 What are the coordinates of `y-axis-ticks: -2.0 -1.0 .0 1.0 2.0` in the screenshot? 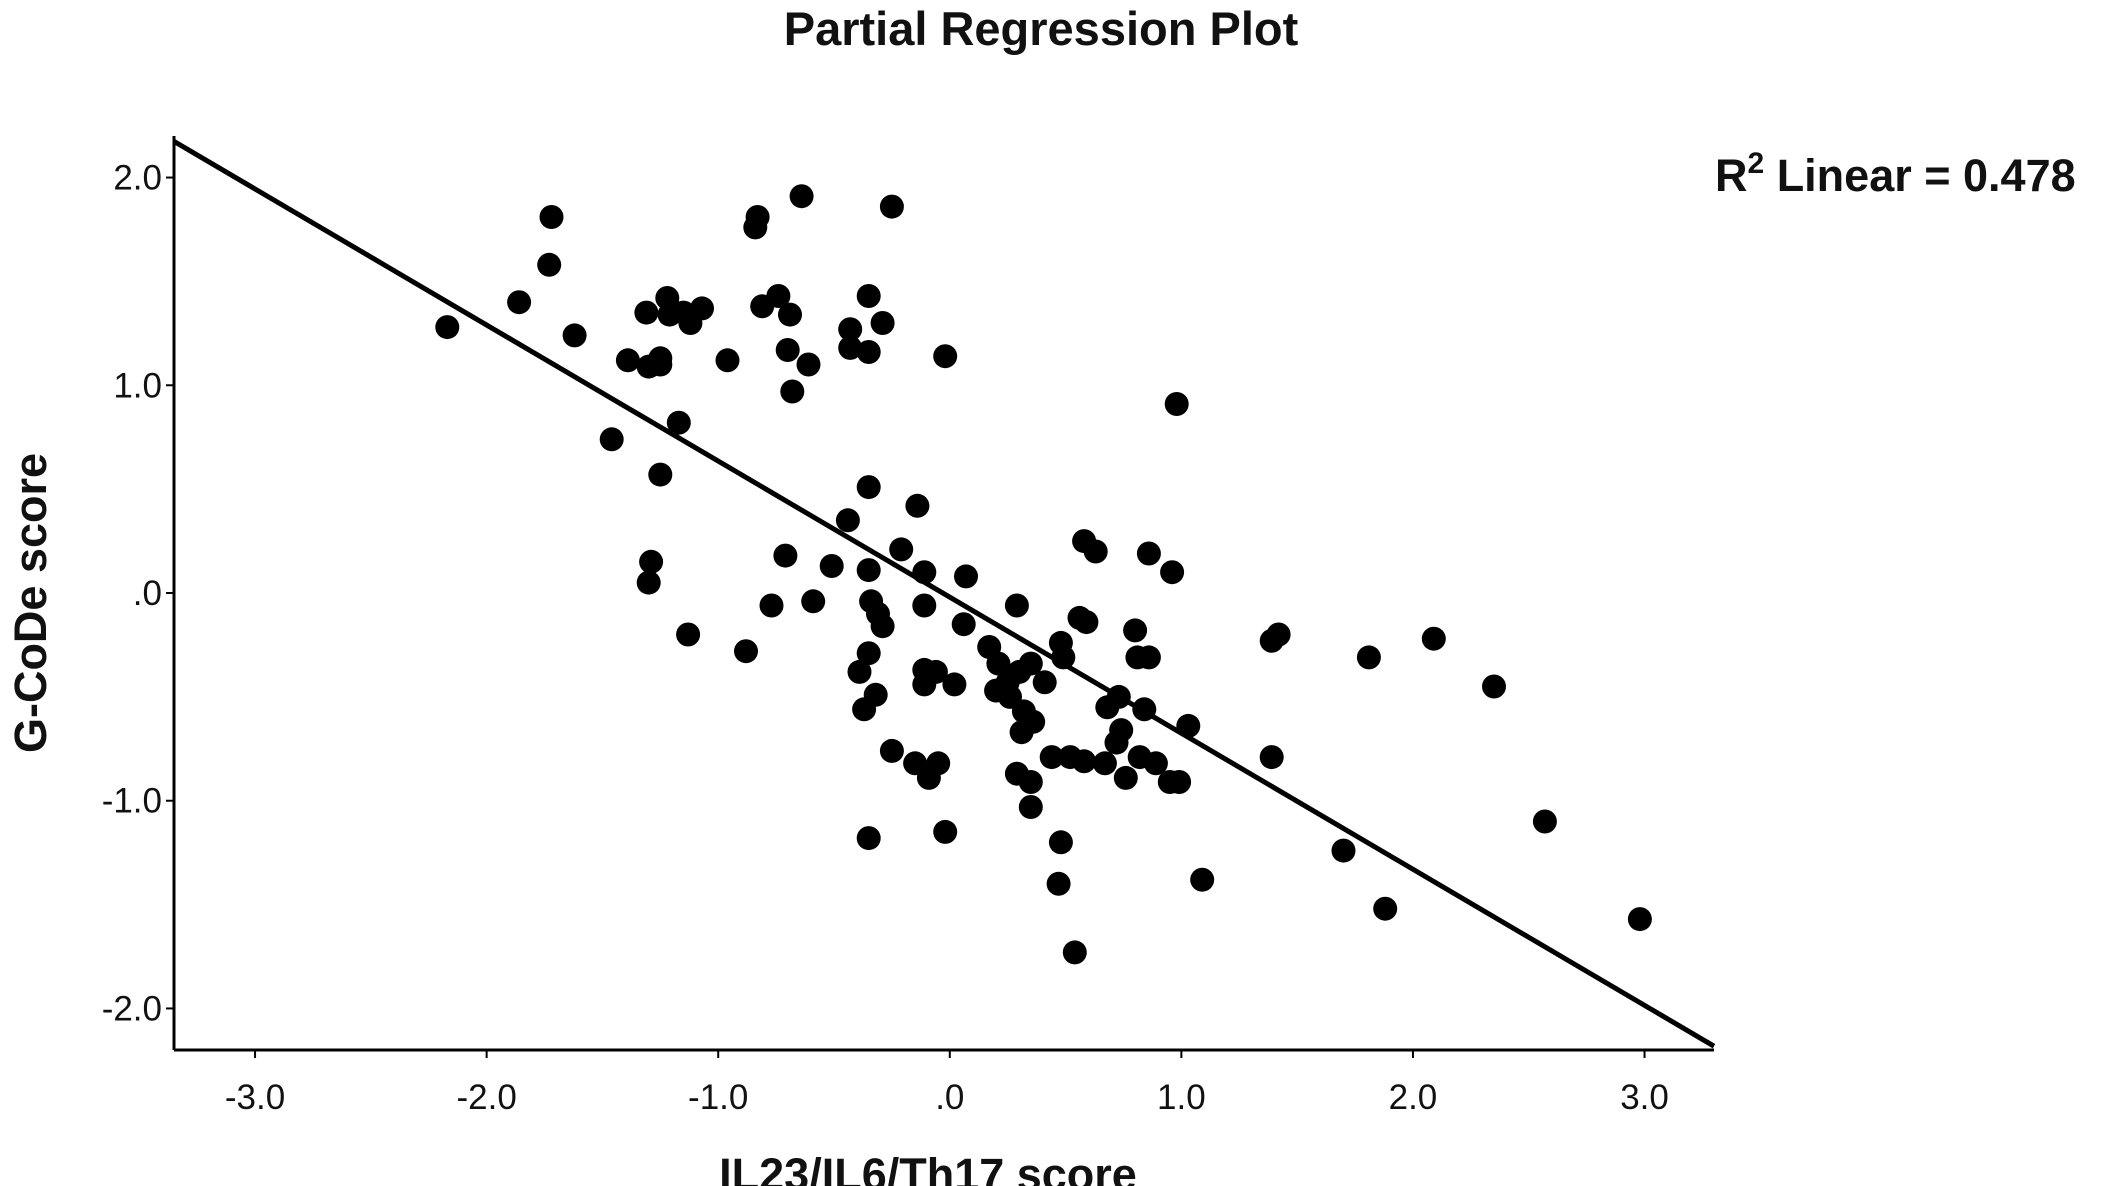 It's located at (138, 593).